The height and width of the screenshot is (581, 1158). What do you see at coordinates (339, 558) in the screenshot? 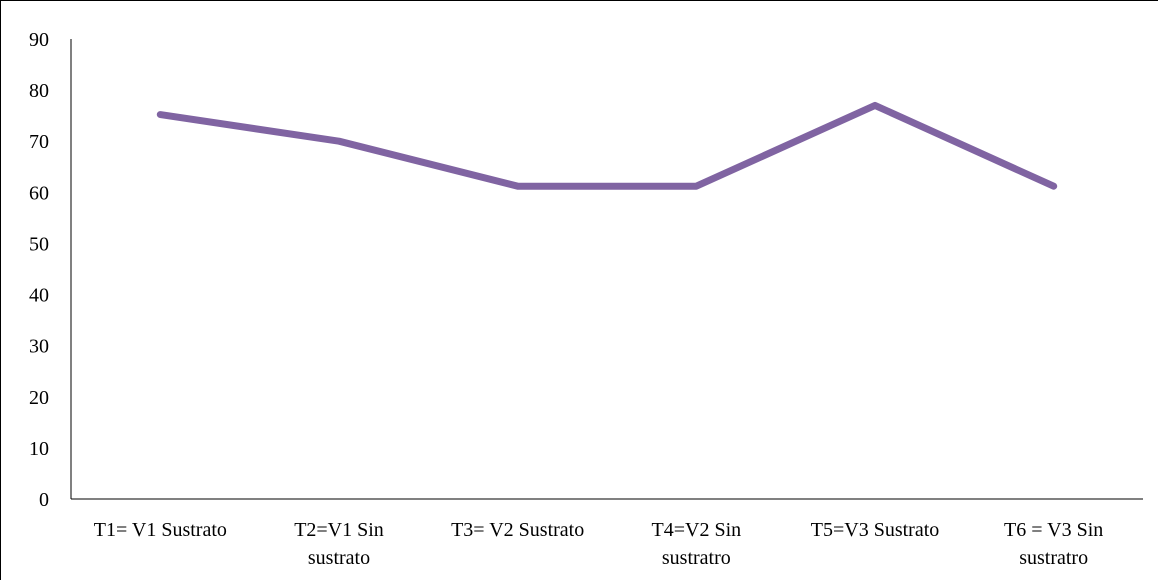
I see `x-tick-label: sustrato` at bounding box center [339, 558].